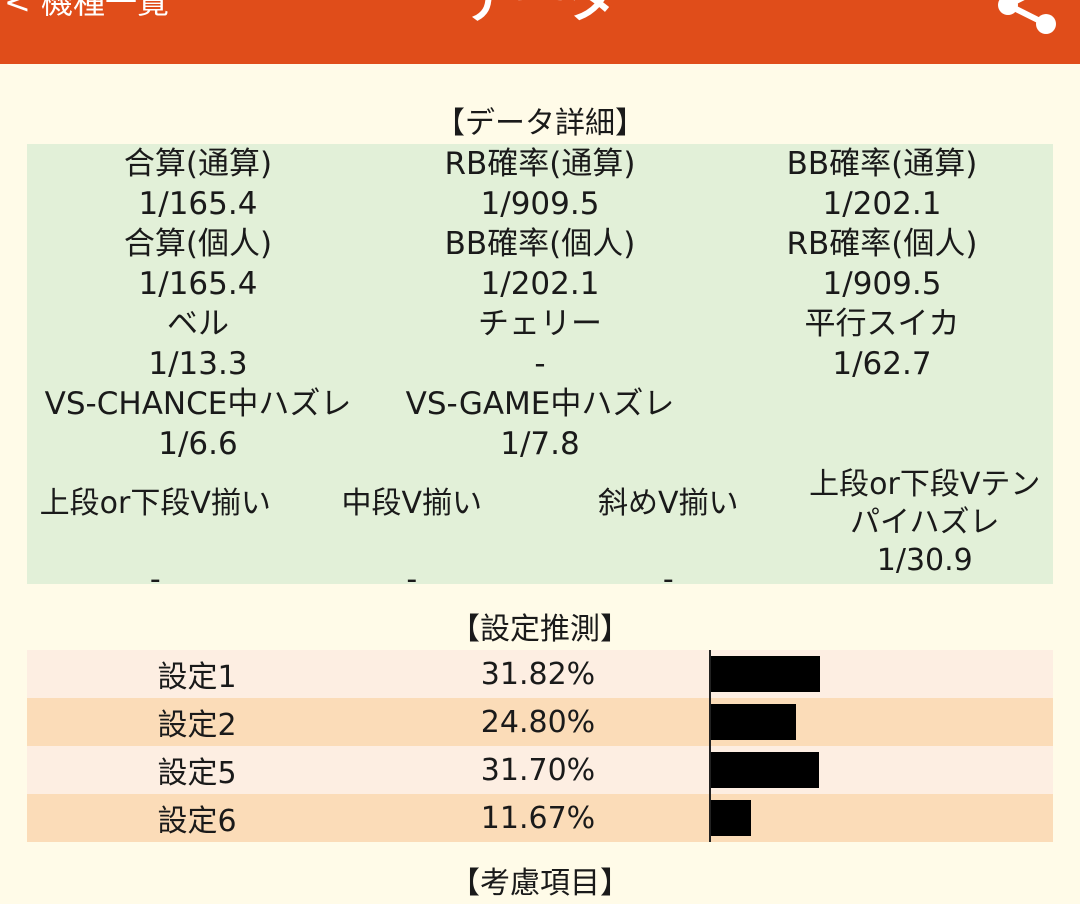 The width and height of the screenshot is (1080, 904). What do you see at coordinates (924, 560) in the screenshot?
I see `stat-value: 1/30.9` at bounding box center [924, 560].